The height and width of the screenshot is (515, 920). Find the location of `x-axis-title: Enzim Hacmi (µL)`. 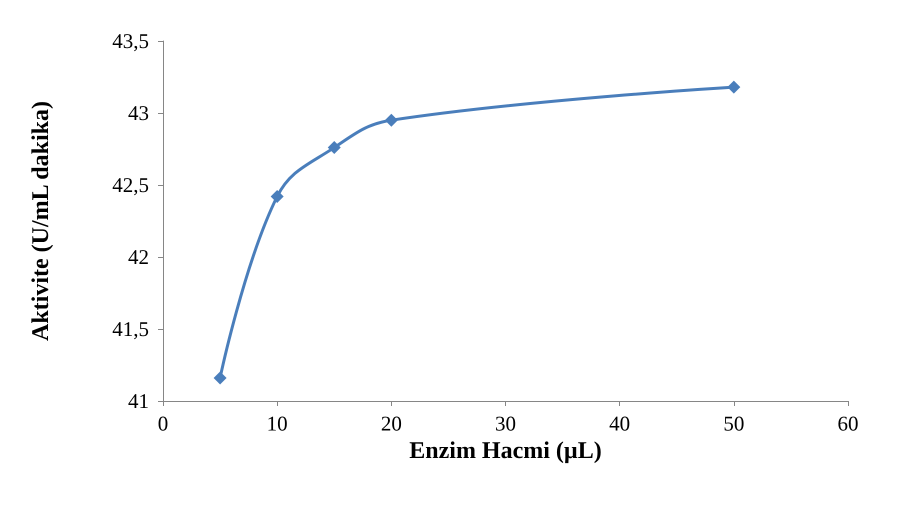

x-axis-title: Enzim Hacmi (µL) is located at coordinates (505, 451).